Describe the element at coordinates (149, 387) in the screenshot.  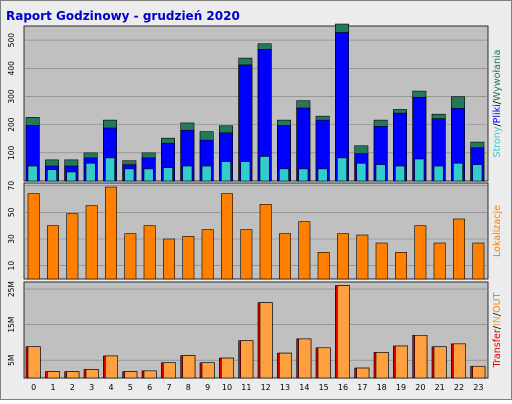
I see `x-tick-label: 6` at that location.